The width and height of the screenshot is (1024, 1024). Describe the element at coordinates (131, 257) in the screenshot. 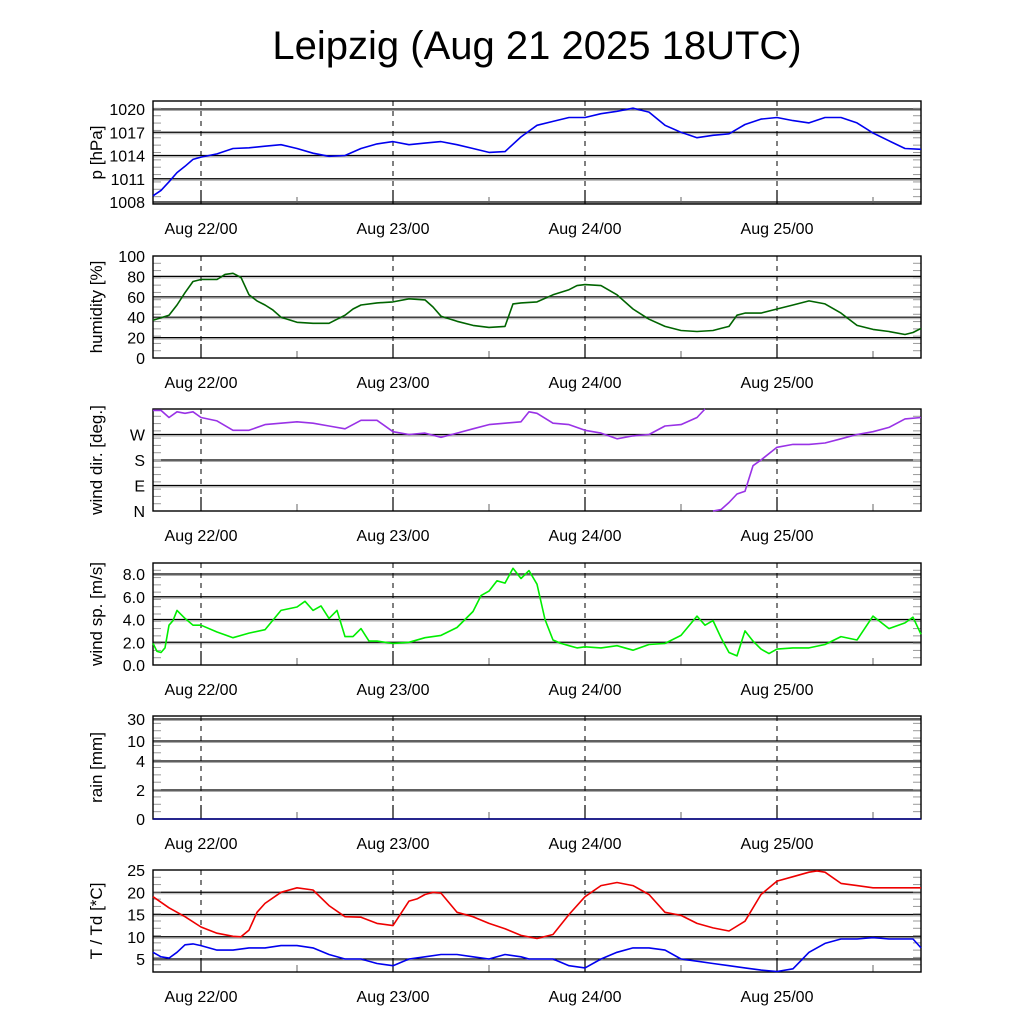

I see `y-tick-label-humidity: 100` at that location.